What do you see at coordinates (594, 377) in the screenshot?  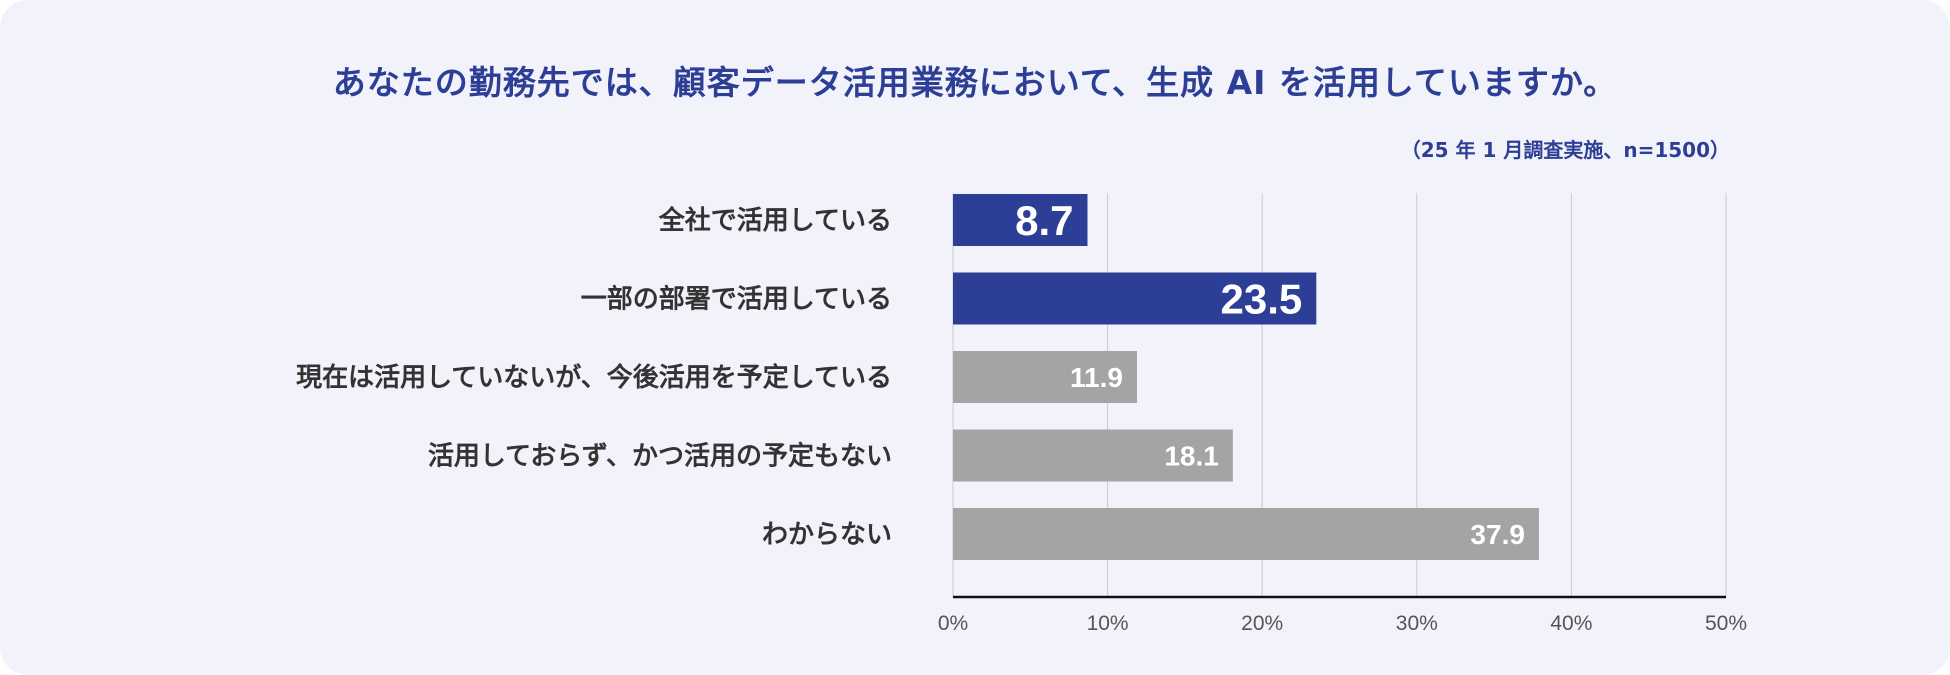 I see `category-label: 現在は活用していないが、今後活用を予定している` at bounding box center [594, 377].